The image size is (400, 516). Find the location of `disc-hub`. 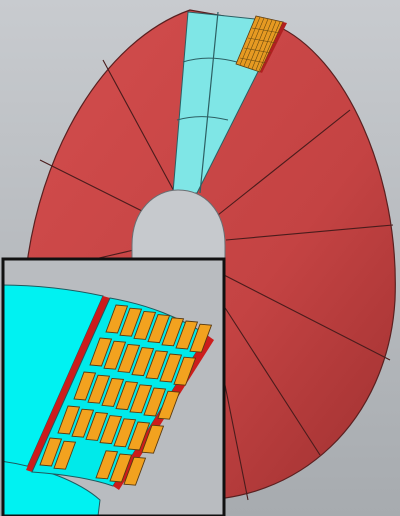

disc-hub is located at coordinates (178, 227).